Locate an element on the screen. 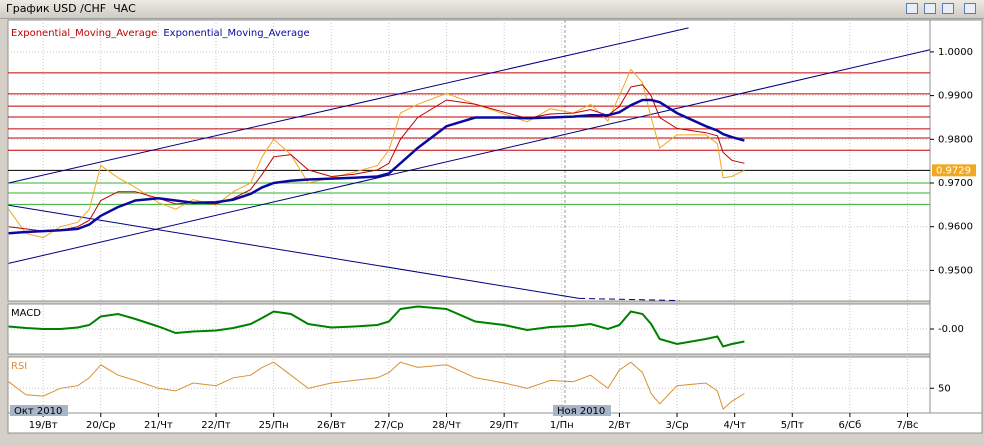 This screenshot has height=446, width=984. x-tick-label: 1/Пн is located at coordinates (562, 425).